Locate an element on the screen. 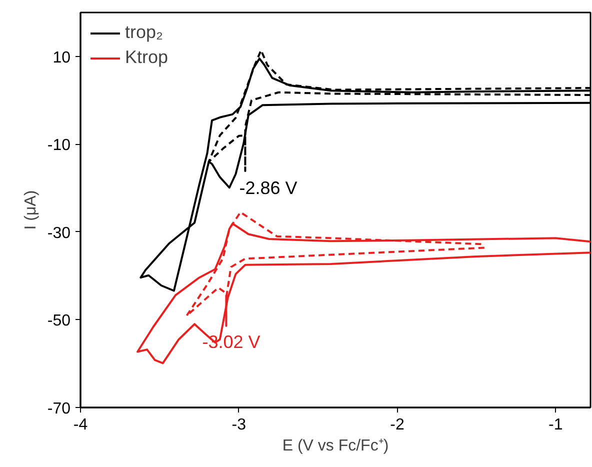 The image size is (592, 467). annotation: -2.86 V is located at coordinates (268, 188).